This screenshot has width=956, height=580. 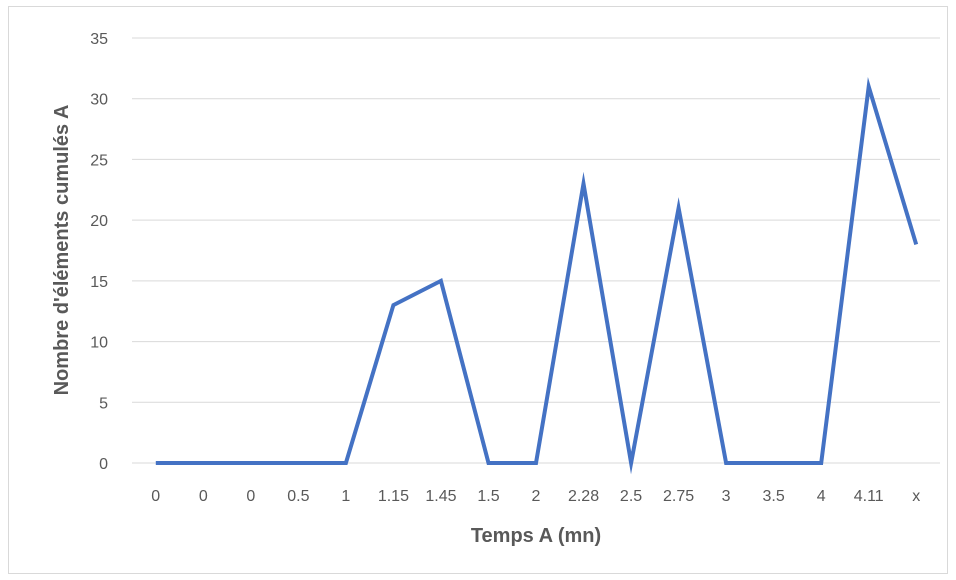 What do you see at coordinates (631, 496) in the screenshot?
I see `x-tick-label: 2.5` at bounding box center [631, 496].